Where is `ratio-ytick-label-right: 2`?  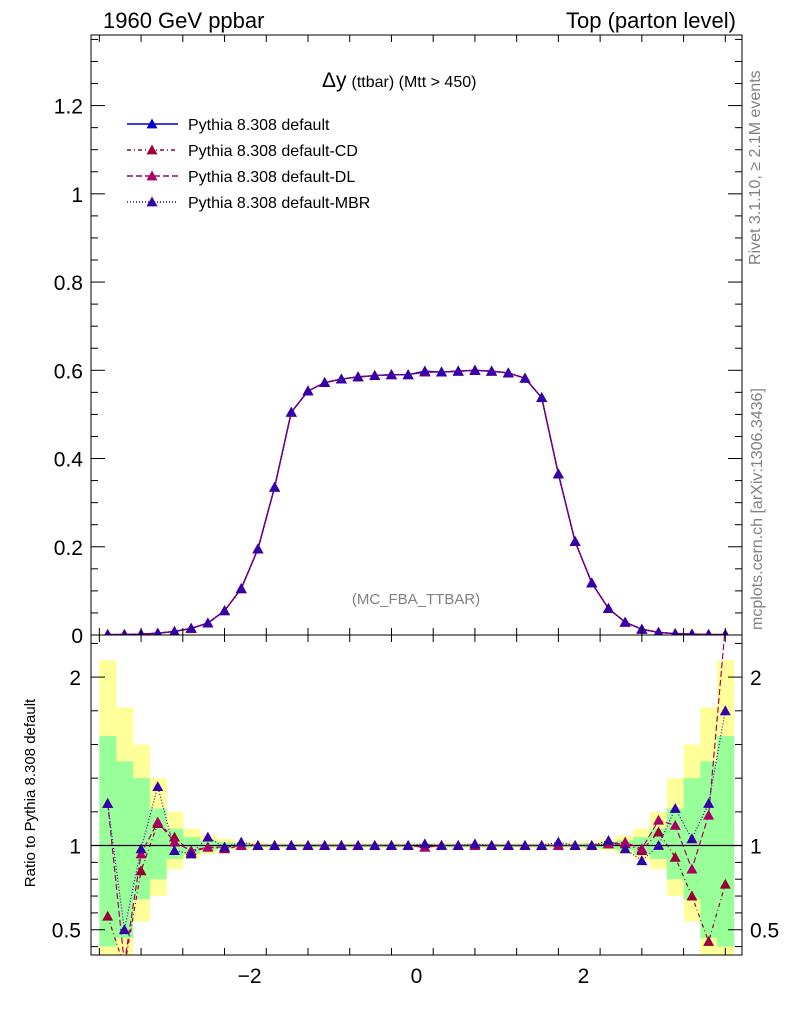
ratio-ytick-label-right: 2 is located at coordinates (756, 678).